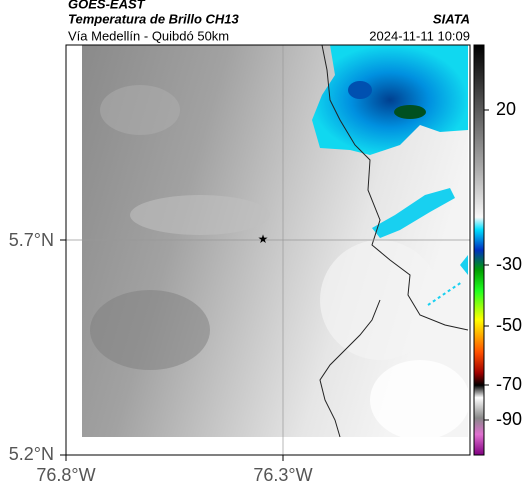  Describe the element at coordinates (154, 18) in the screenshot. I see `subtitle: Temperatura de Brillo CH13` at that location.